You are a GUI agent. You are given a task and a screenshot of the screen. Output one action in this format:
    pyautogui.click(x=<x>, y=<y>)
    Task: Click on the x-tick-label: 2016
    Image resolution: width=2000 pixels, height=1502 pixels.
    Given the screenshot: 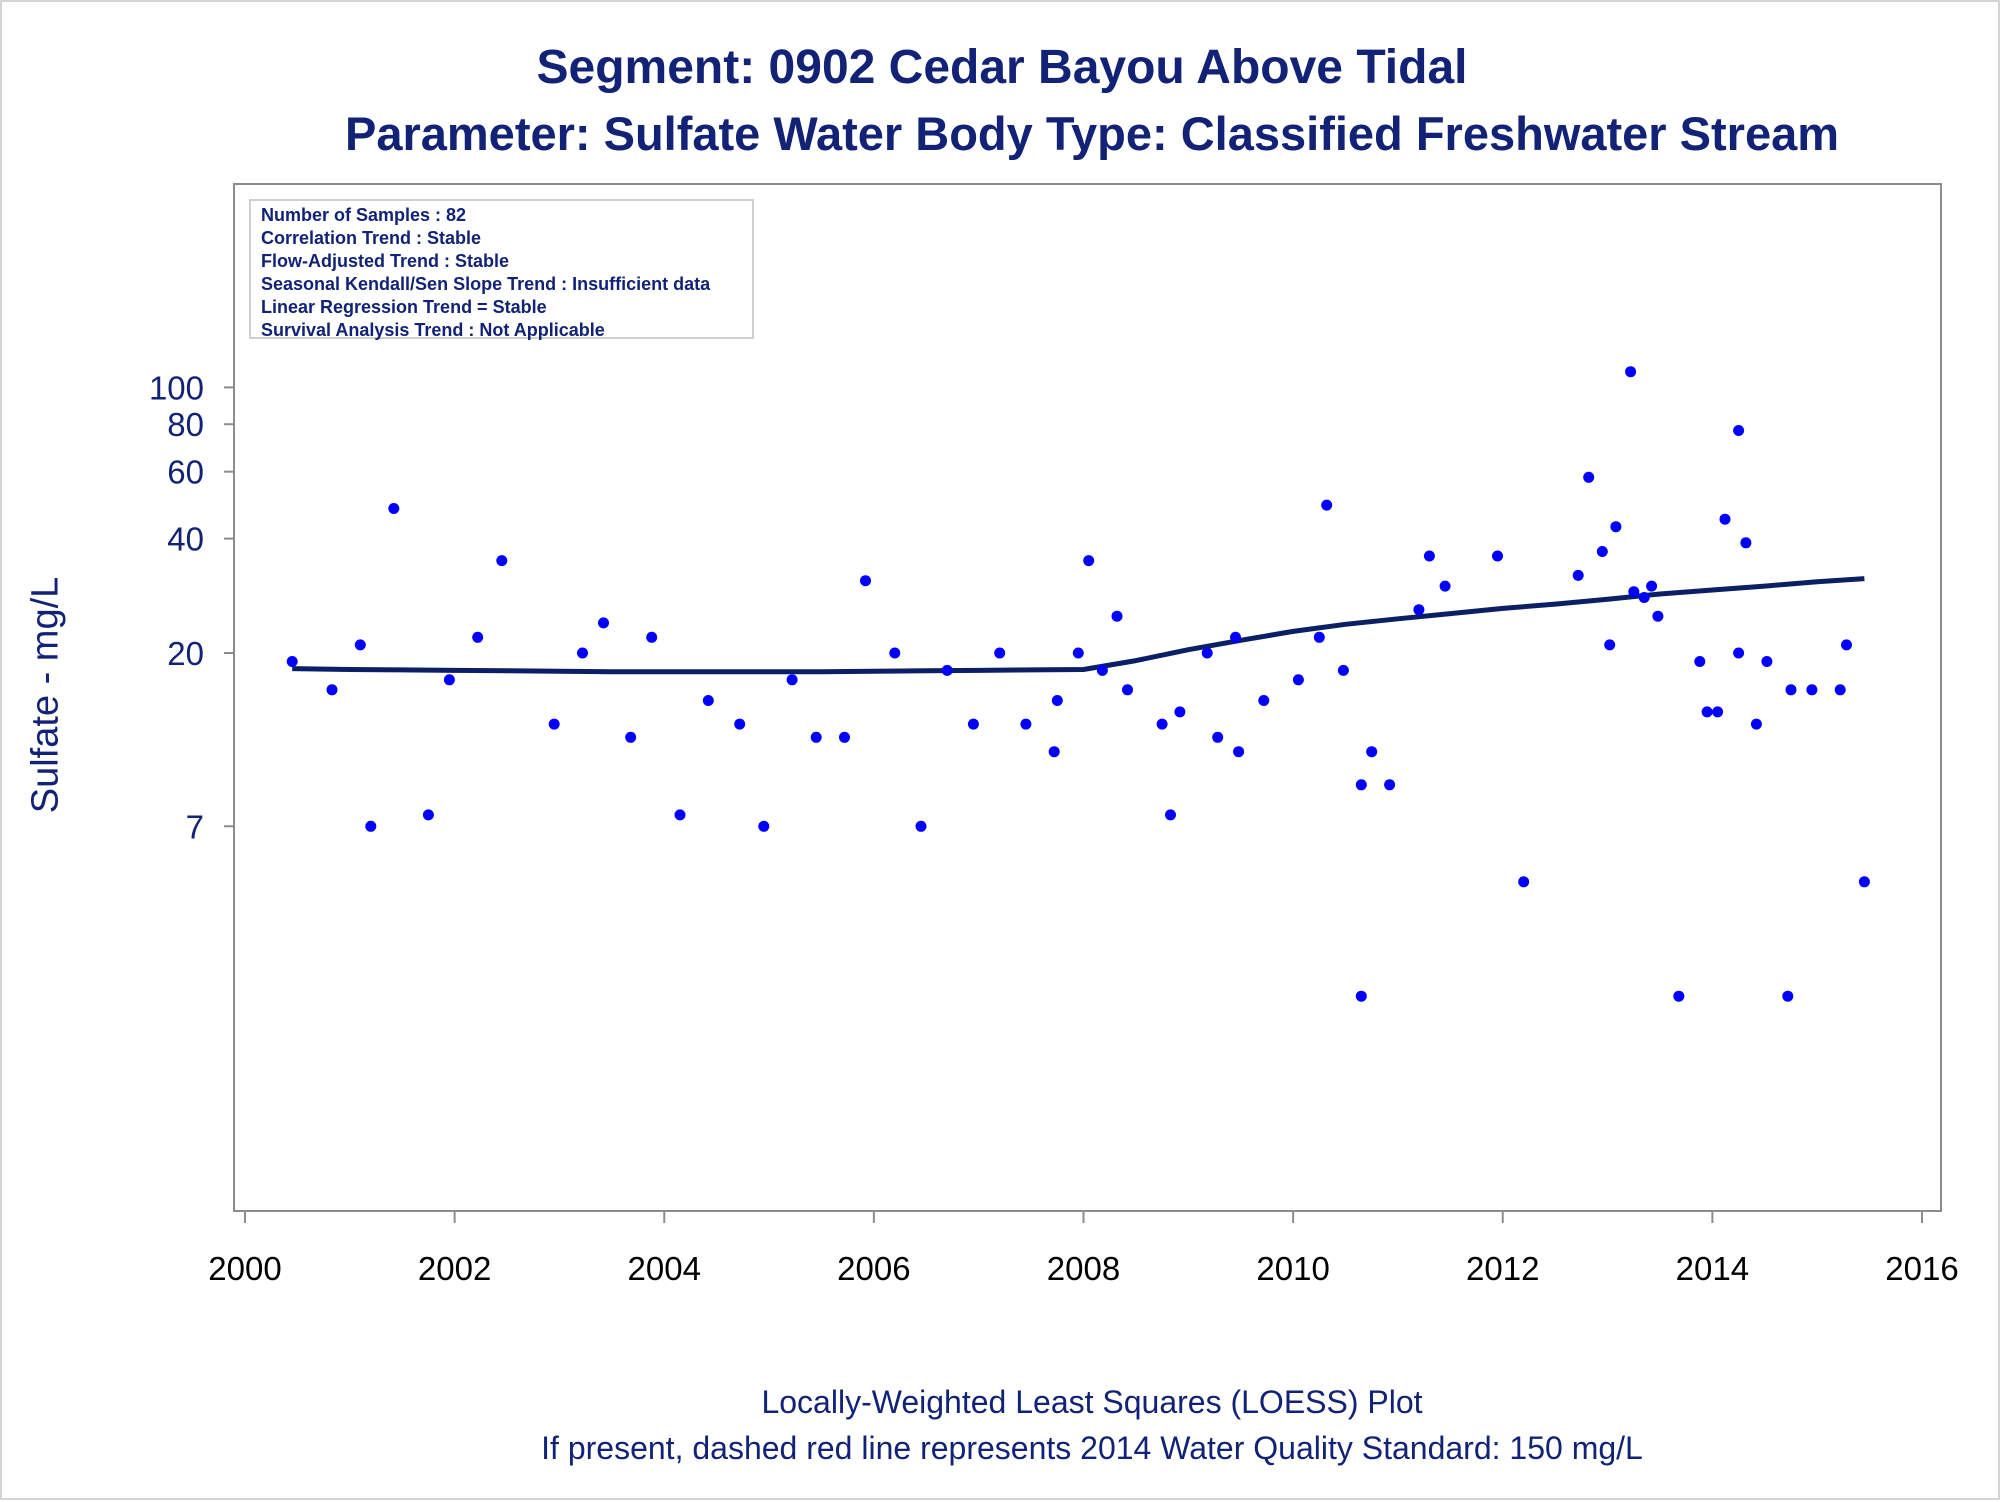 What is the action you would take?
    pyautogui.click(x=1921, y=1268)
    